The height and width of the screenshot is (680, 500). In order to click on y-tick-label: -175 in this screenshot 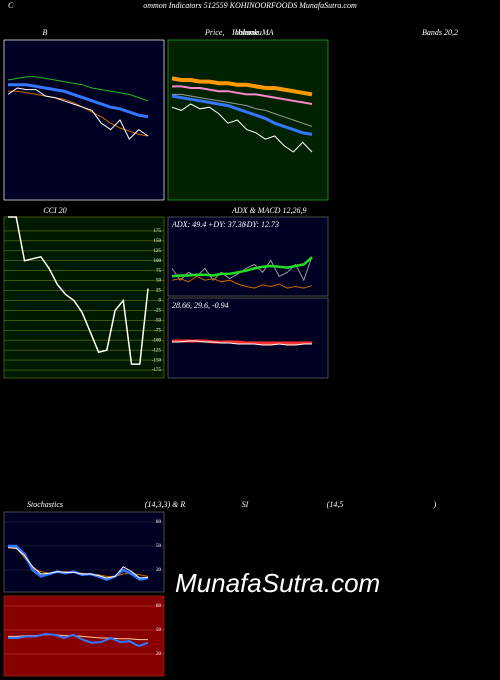, I will do `click(157, 370)`.